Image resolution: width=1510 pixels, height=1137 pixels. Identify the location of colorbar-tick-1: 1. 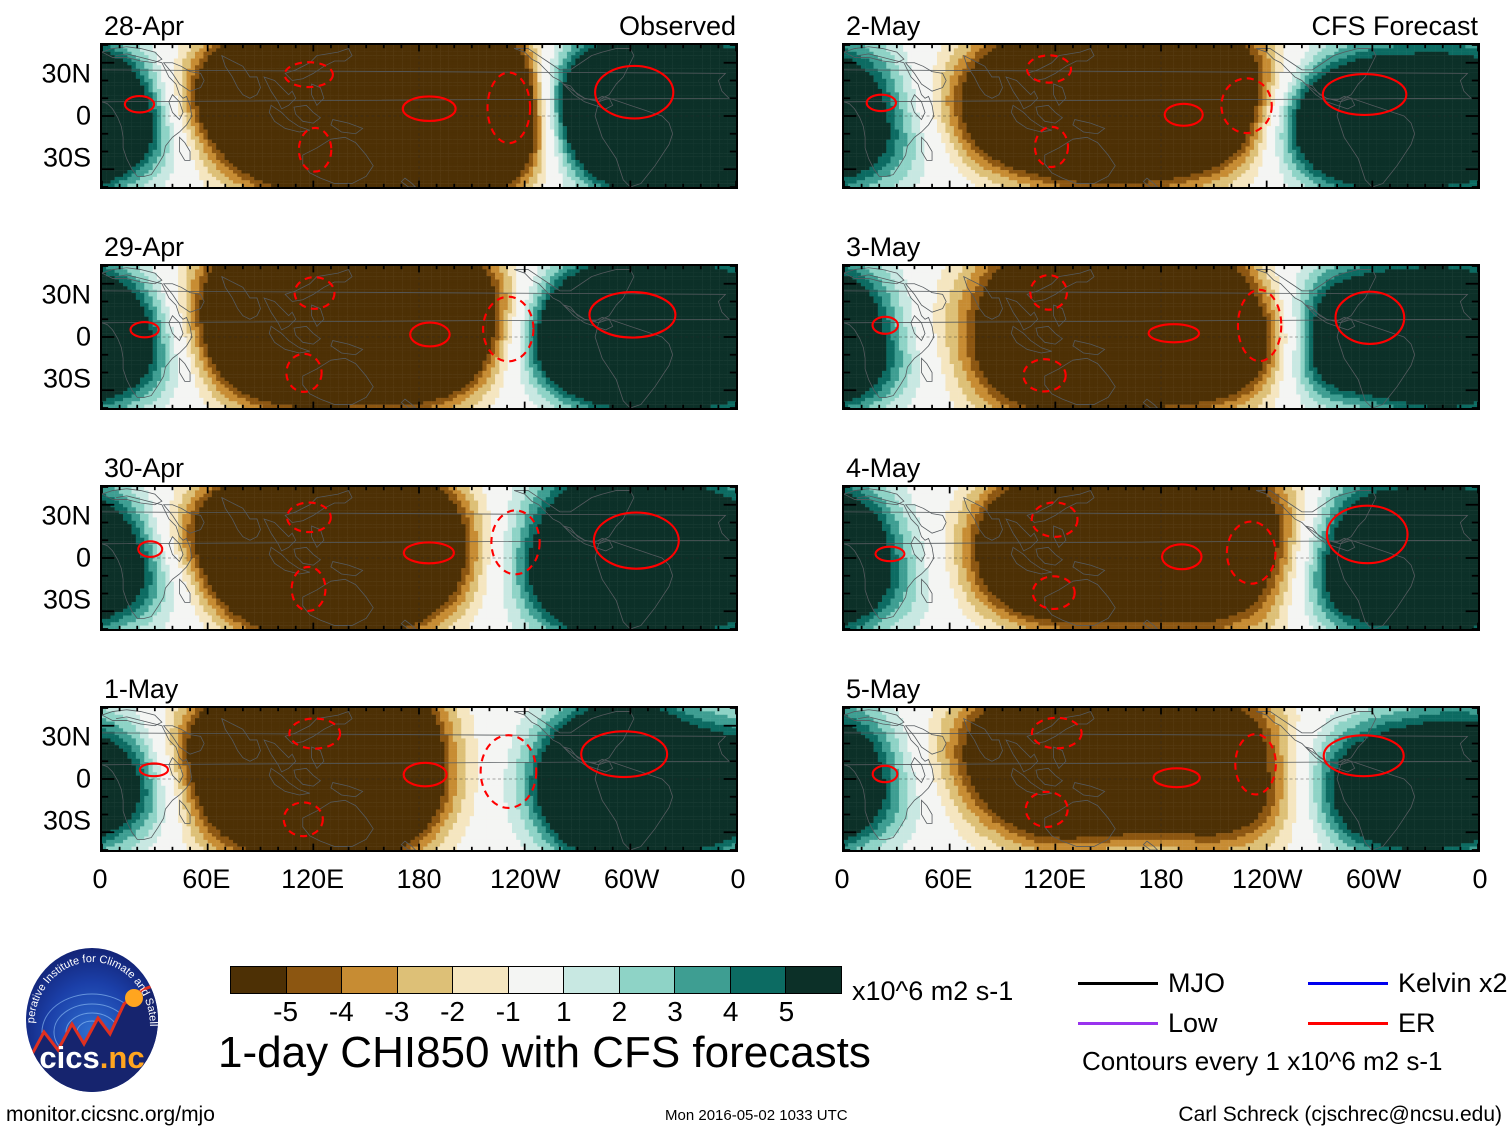
(564, 1012).